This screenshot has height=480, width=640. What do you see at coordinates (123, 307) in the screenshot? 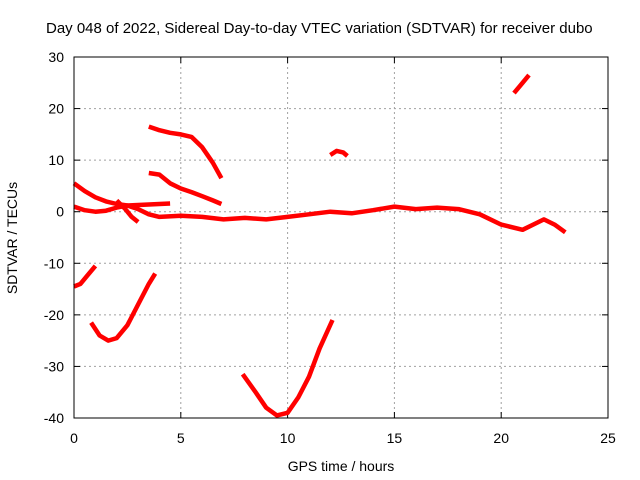
I see `series-dip-near-2h` at bounding box center [123, 307].